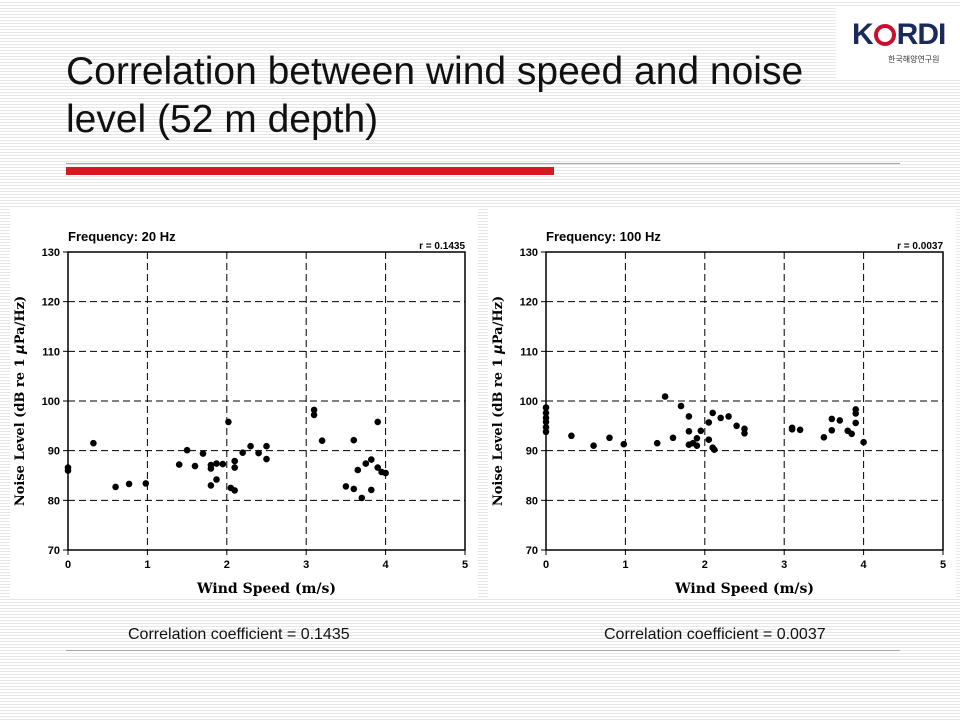  Describe the element at coordinates (863, 34) in the screenshot. I see `logo-letter-k: K` at that location.